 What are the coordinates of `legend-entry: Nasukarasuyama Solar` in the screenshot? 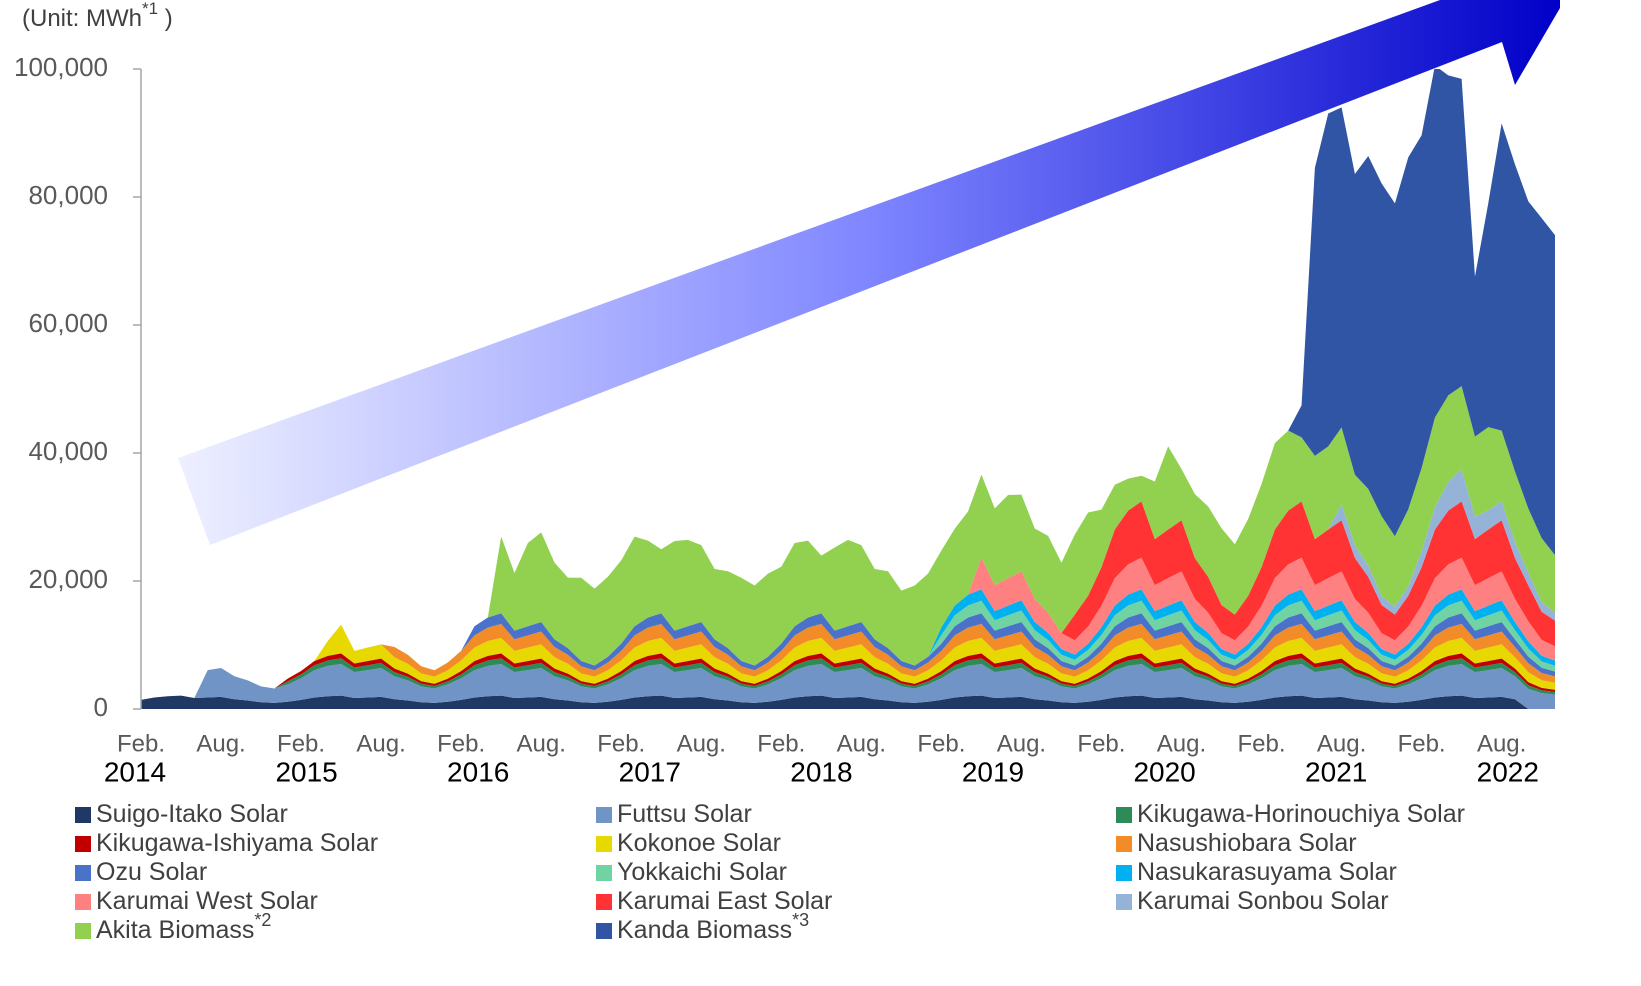 It's located at (1267, 872).